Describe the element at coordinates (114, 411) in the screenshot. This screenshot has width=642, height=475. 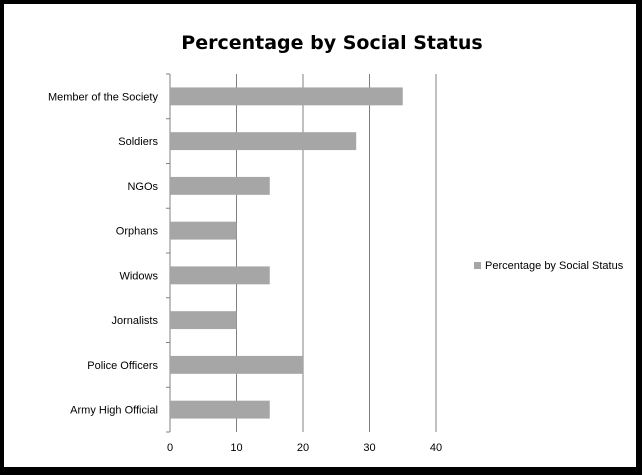
I see `category-label-7: Army High Official` at that location.